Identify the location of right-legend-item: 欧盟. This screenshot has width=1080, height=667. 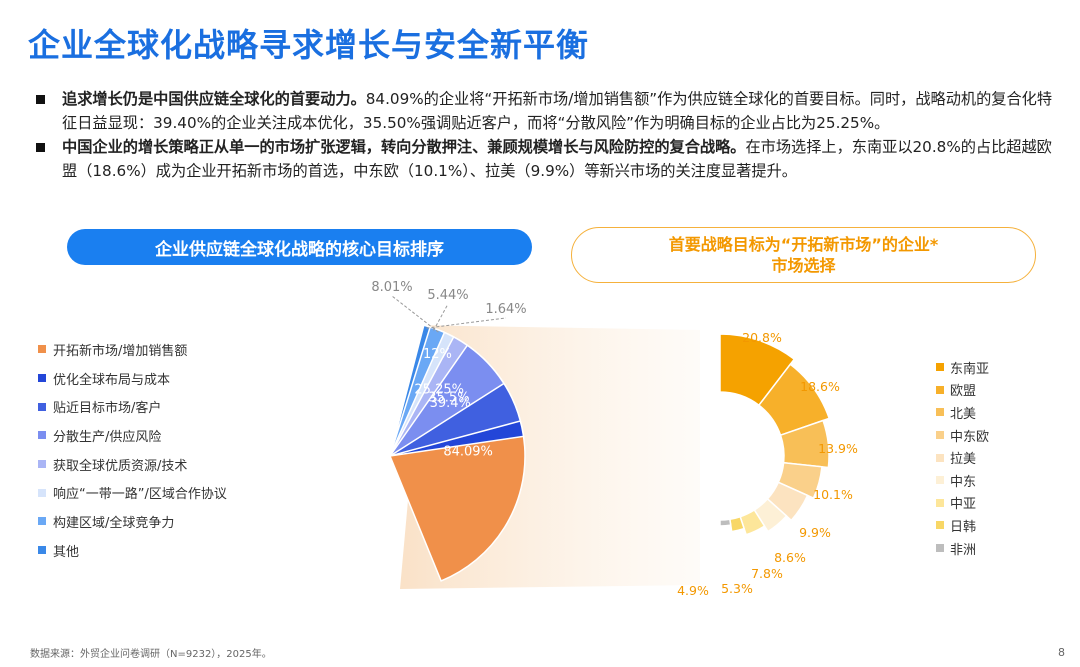
(962, 390).